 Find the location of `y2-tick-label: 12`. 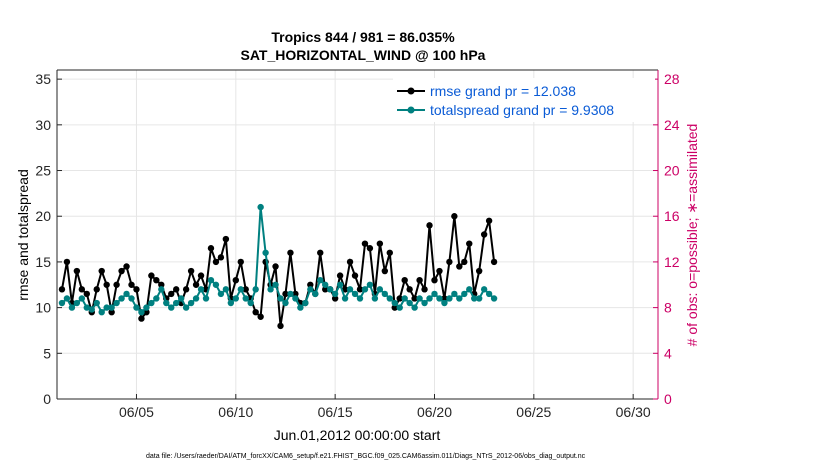

y2-tick-label: 12 is located at coordinates (672, 262).